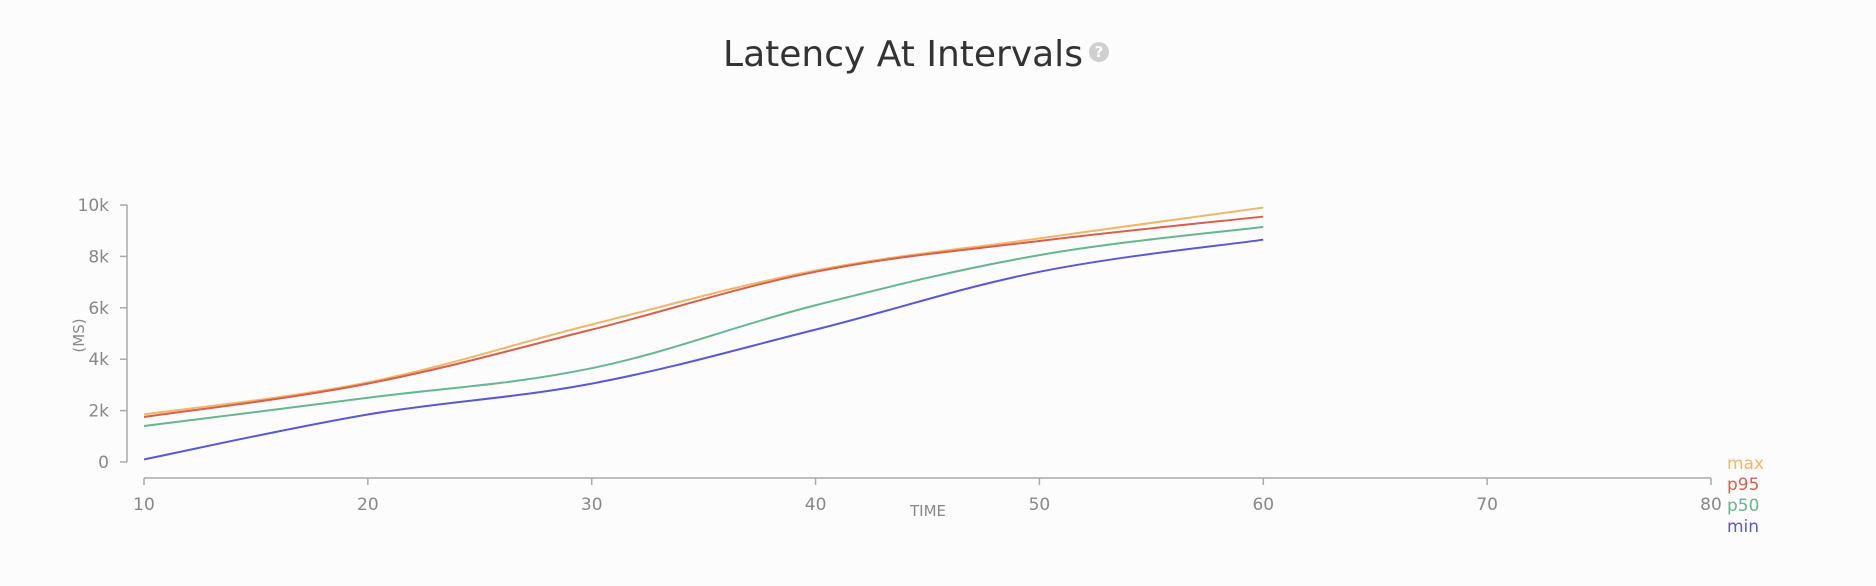  I want to click on x-axis-label: TIME, so click(927, 511).